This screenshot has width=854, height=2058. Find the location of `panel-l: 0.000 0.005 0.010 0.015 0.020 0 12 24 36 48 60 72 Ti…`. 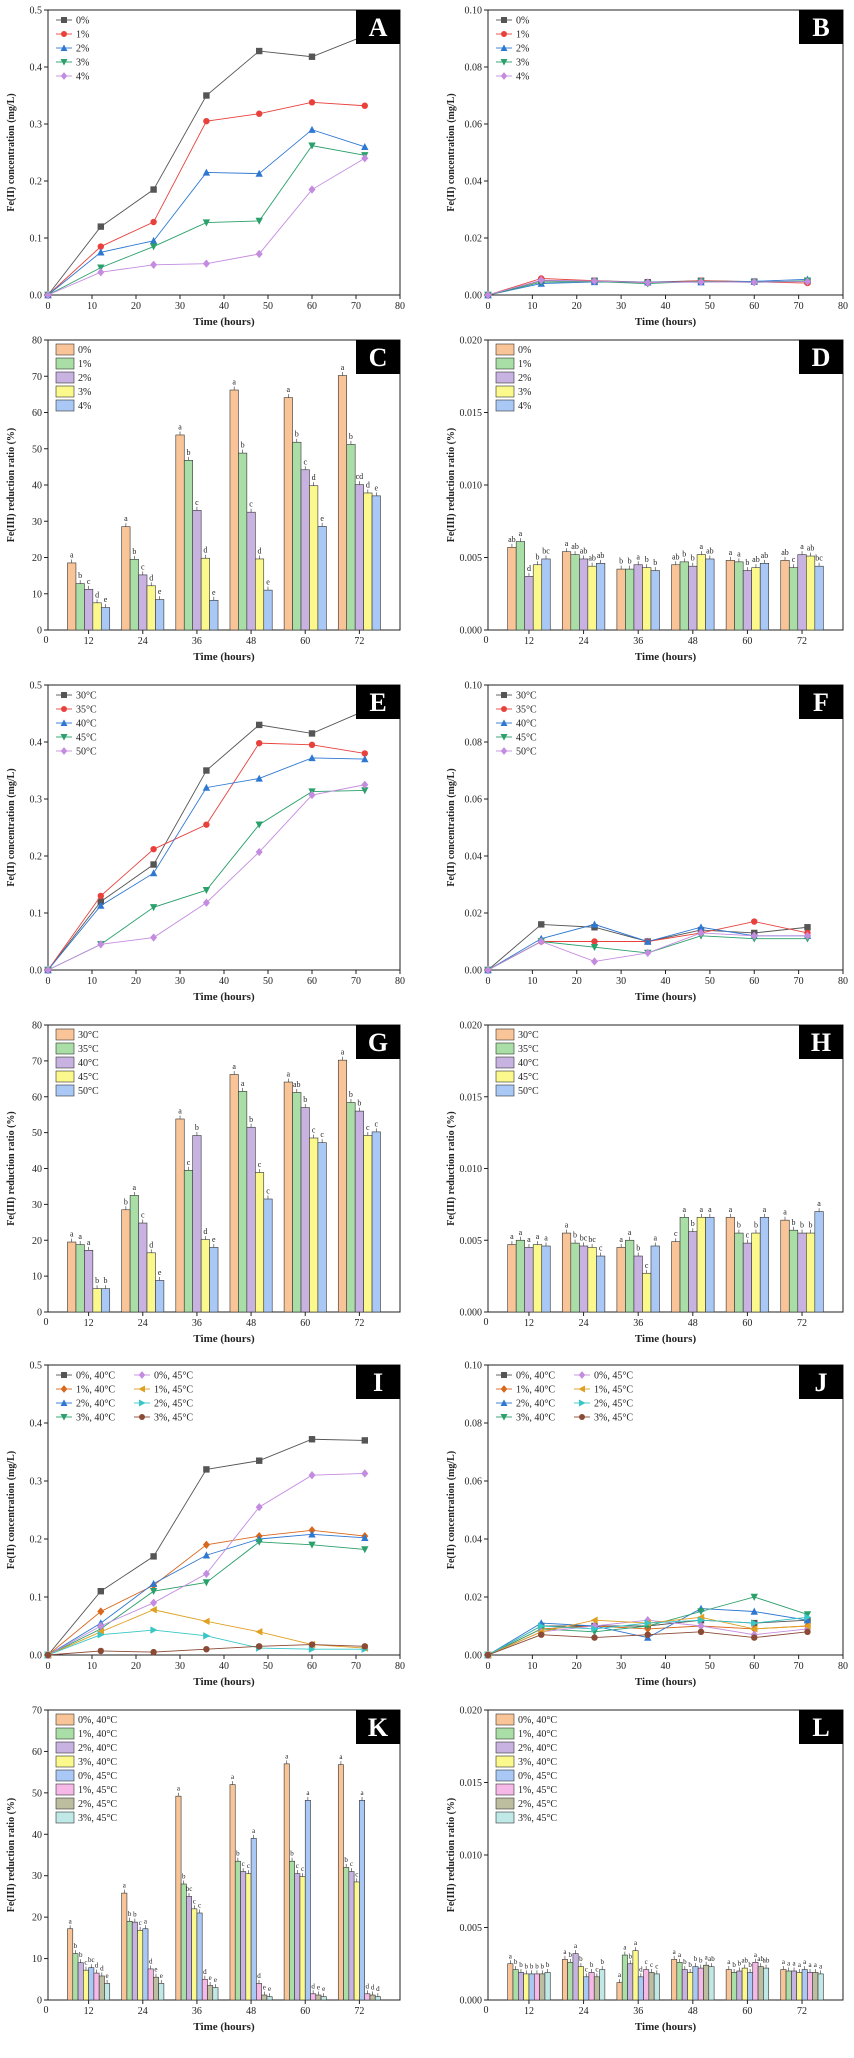

panel-l: 0.000 0.005 0.010 0.015 0.020 0 12 24 36 48 60 72 Ti… is located at coordinates (645, 1869).